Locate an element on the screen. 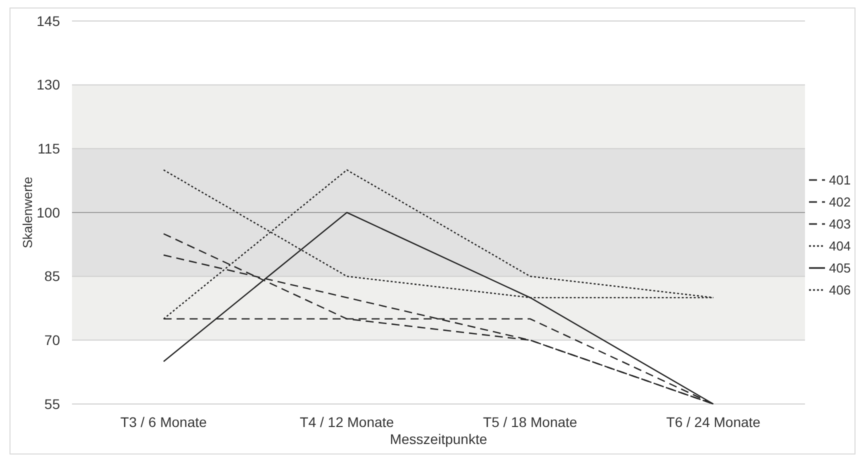  legend-label: 401 is located at coordinates (840, 180).